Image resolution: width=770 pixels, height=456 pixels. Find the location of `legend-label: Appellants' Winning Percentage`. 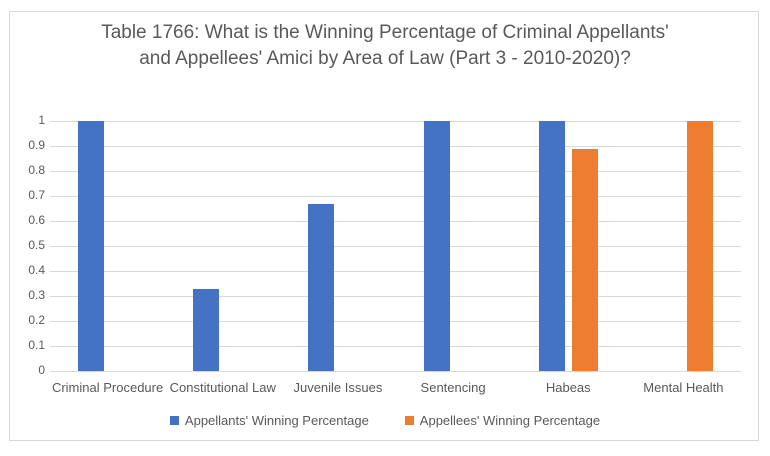

legend-label: Appellants' Winning Percentage is located at coordinates (276, 420).